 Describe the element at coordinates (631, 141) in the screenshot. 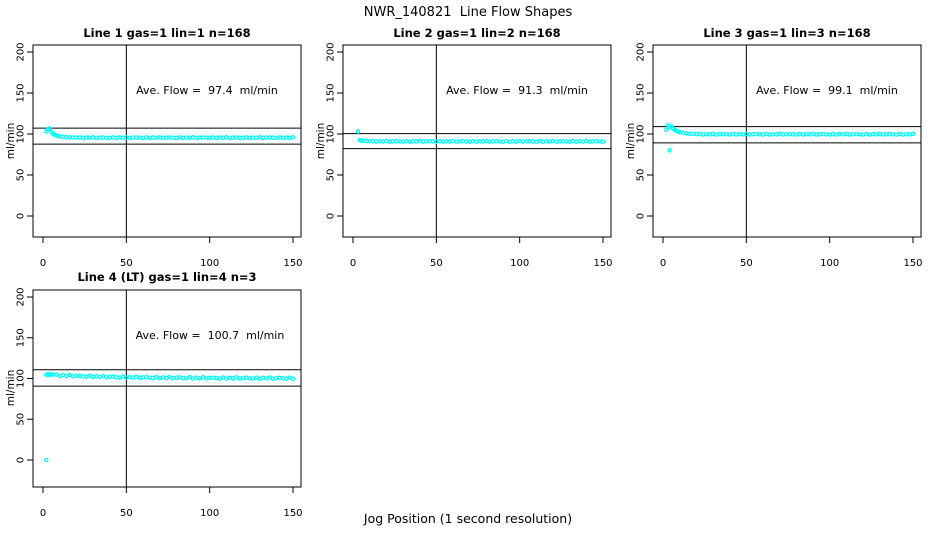

I see `subplot-3-ylabel: ml/min` at that location.